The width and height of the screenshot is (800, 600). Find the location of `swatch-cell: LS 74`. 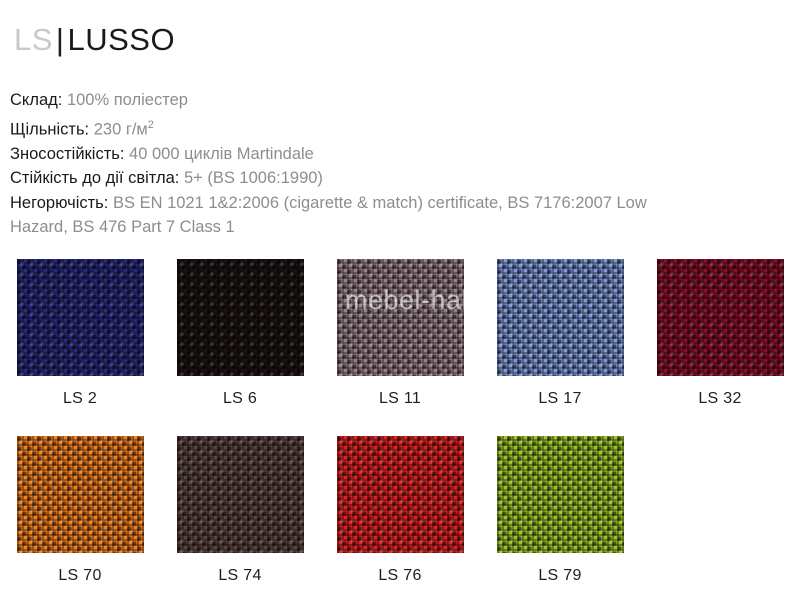

swatch-cell: LS 74 is located at coordinates (240, 510).